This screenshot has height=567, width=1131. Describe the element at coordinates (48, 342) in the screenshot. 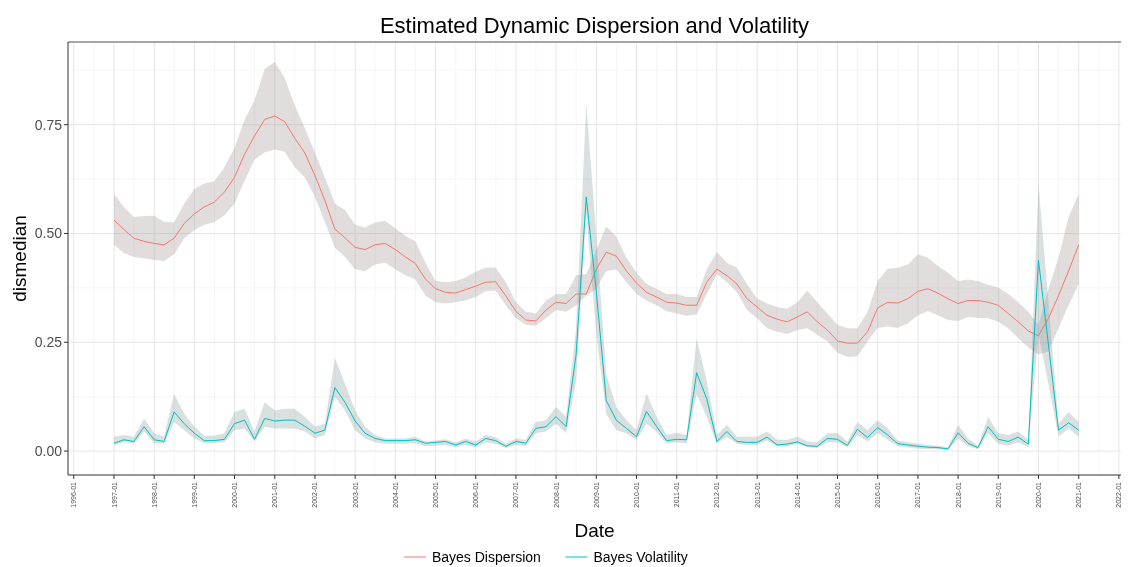

I see `y-tick-label: 0.25` at that location.